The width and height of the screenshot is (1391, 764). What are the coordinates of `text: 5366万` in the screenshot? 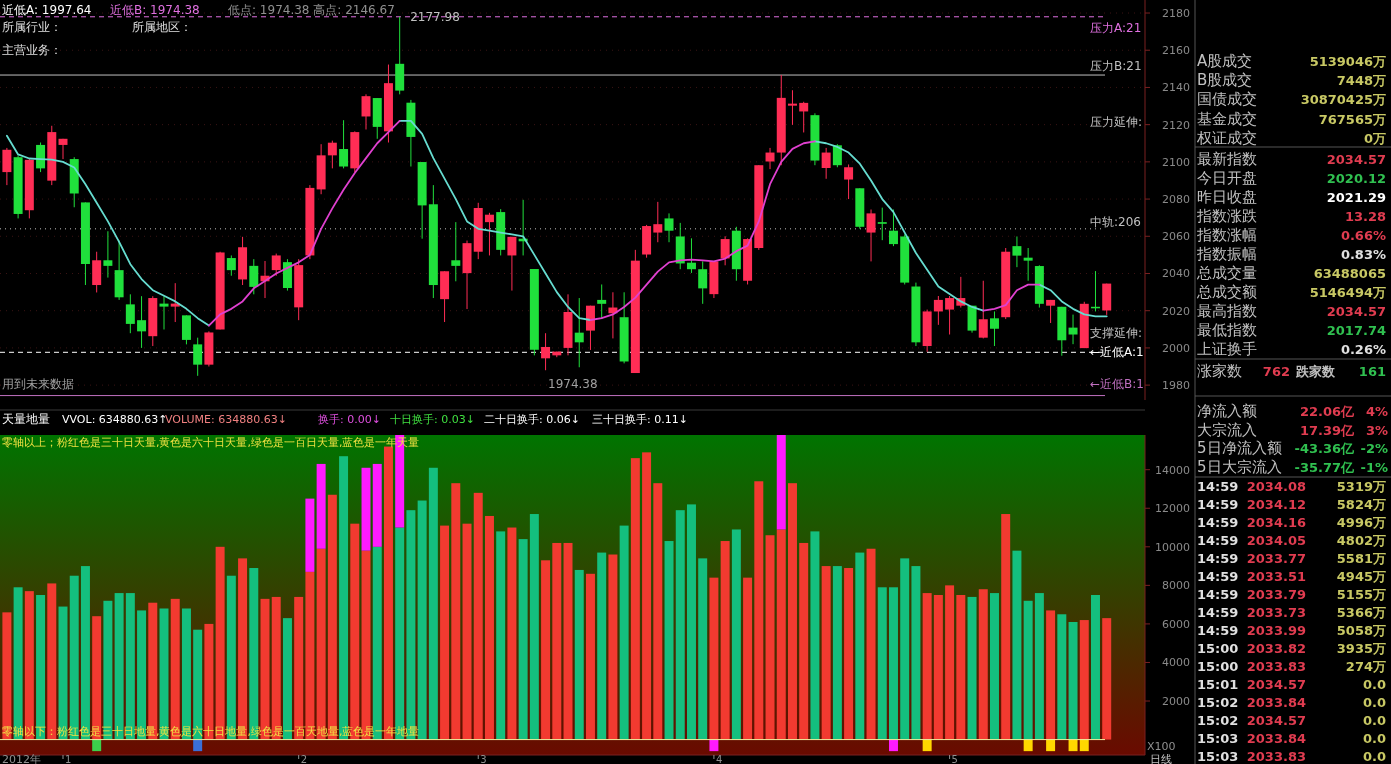 It's located at (1361, 612).